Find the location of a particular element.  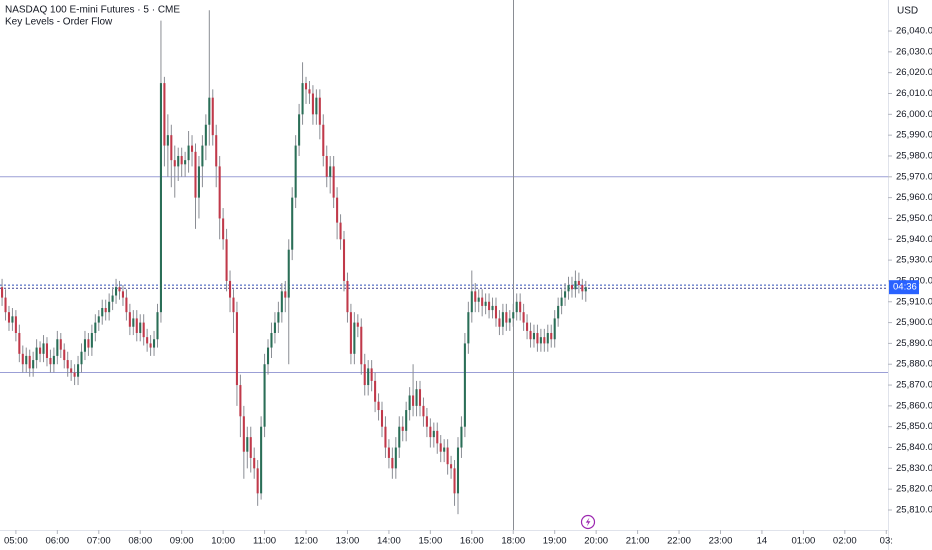

y-tick-label: 26,030.00 is located at coordinates (914, 51).